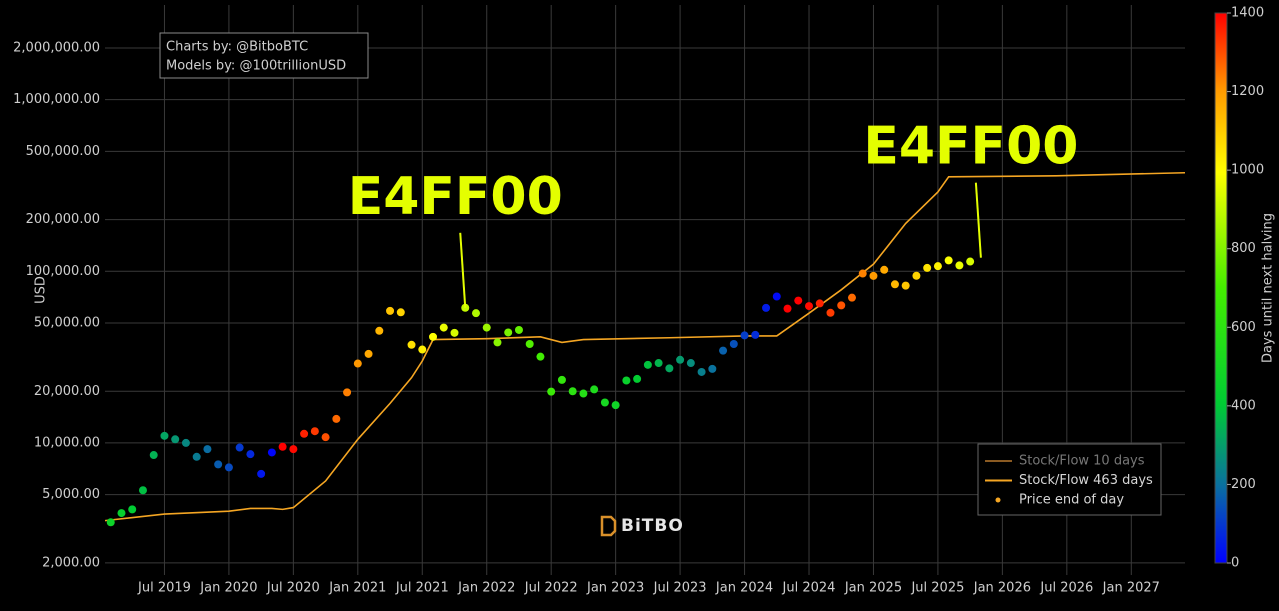  I want to click on colorbar-tick-label: 1400, so click(1247, 13).